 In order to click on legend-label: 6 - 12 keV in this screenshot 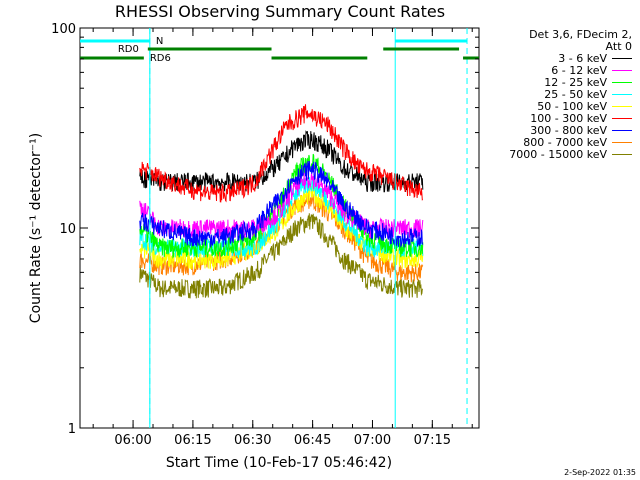, I will do `click(579, 70)`.